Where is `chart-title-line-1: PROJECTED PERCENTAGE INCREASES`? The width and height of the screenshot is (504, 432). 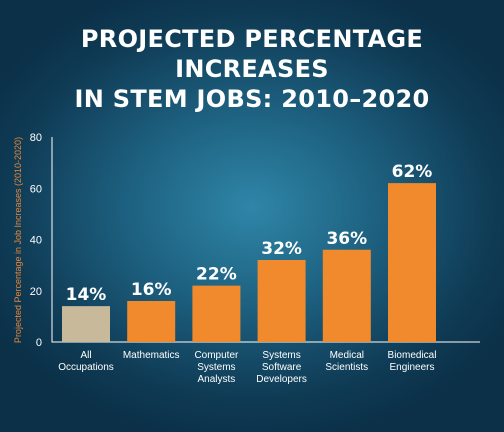
chart-title-line-1: PROJECTED PERCENTAGE INCREASES is located at coordinates (252, 54).